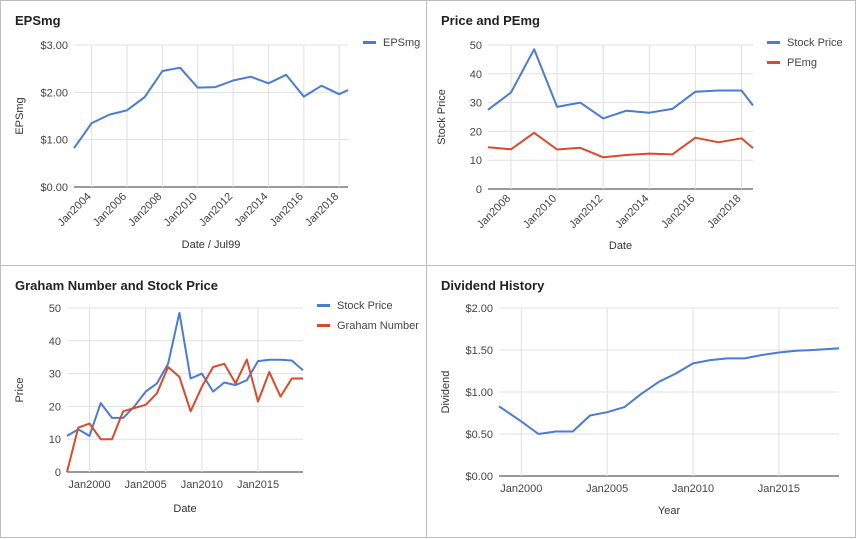 The width and height of the screenshot is (856, 539). Describe the element at coordinates (669, 511) in the screenshot. I see `x-axis-title: Year` at that location.